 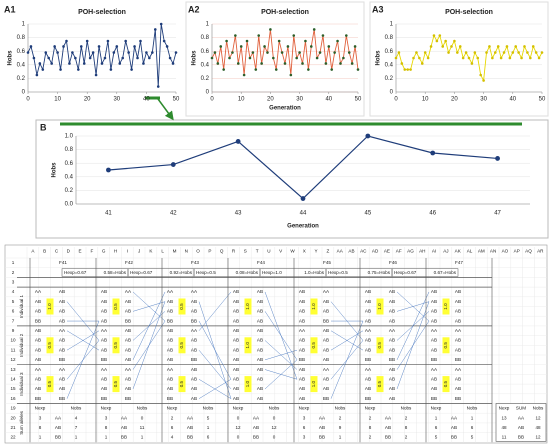 I want to click on column-letter: AL, so click(x=470, y=251).